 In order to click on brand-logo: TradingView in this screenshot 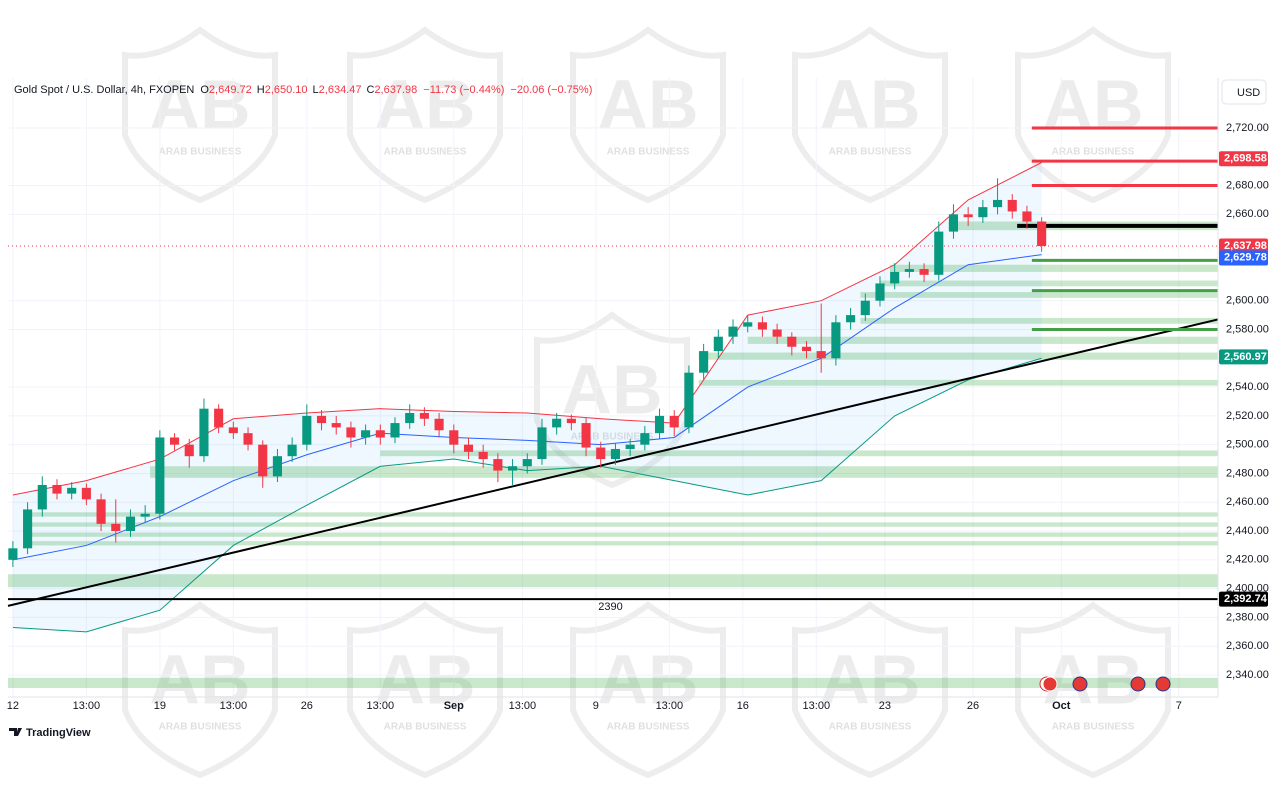, I will do `click(50, 733)`.